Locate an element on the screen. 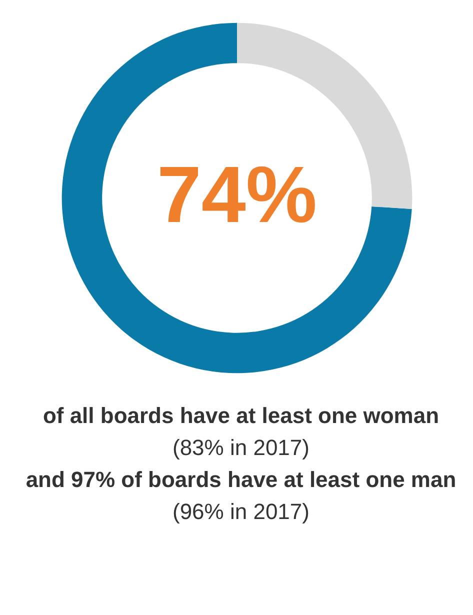  text: (83% in 2017) is located at coordinates (241, 447).